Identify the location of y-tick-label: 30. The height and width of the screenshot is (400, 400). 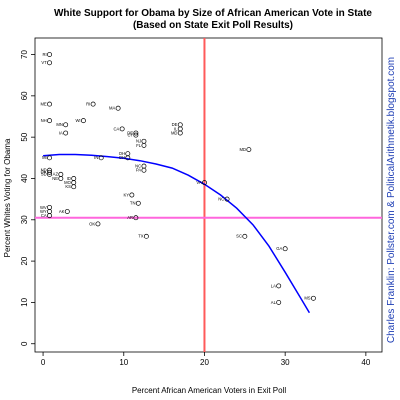
(24, 219).